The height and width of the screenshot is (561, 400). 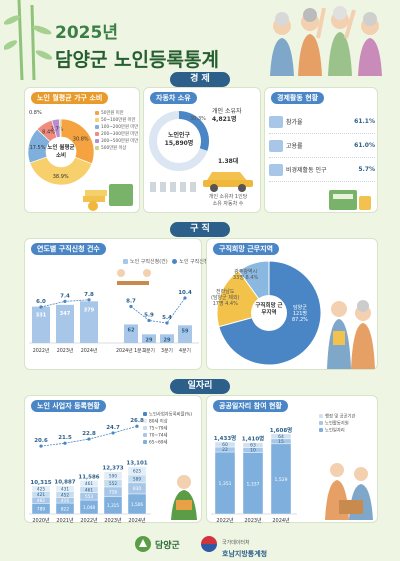 I want to click on public-bar-label-2-2: 64, so click(x=281, y=437).